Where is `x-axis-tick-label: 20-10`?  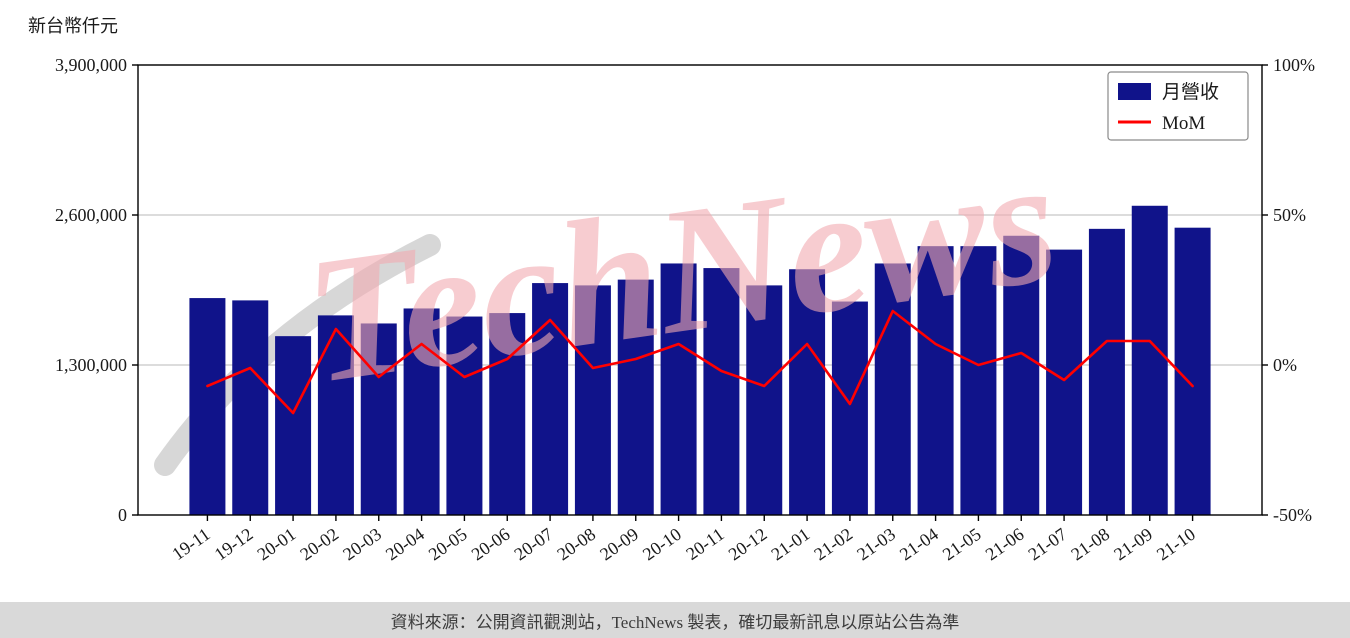 x-axis-tick-label: 20-10 is located at coordinates (662, 544).